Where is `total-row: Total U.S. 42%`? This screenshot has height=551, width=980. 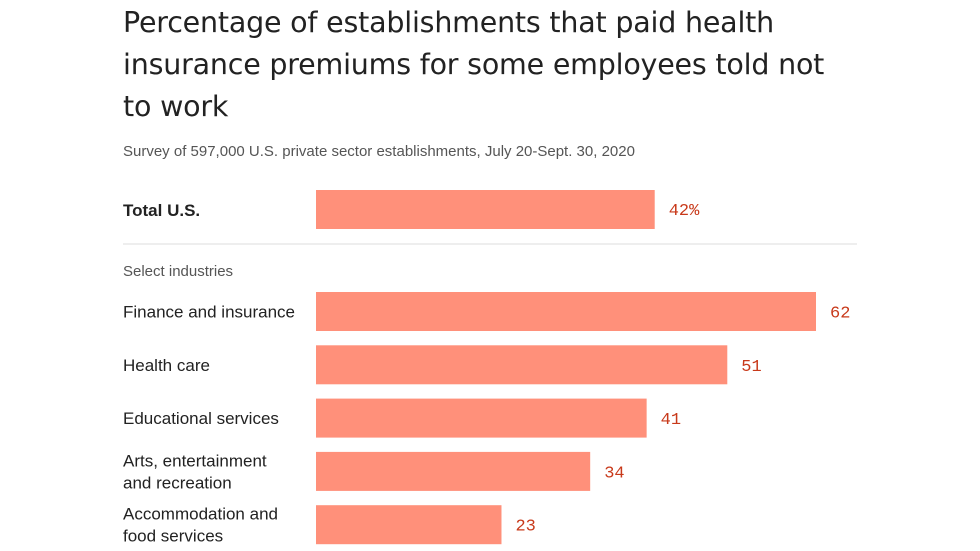
total-row: Total U.S. 42% is located at coordinates (411, 209).